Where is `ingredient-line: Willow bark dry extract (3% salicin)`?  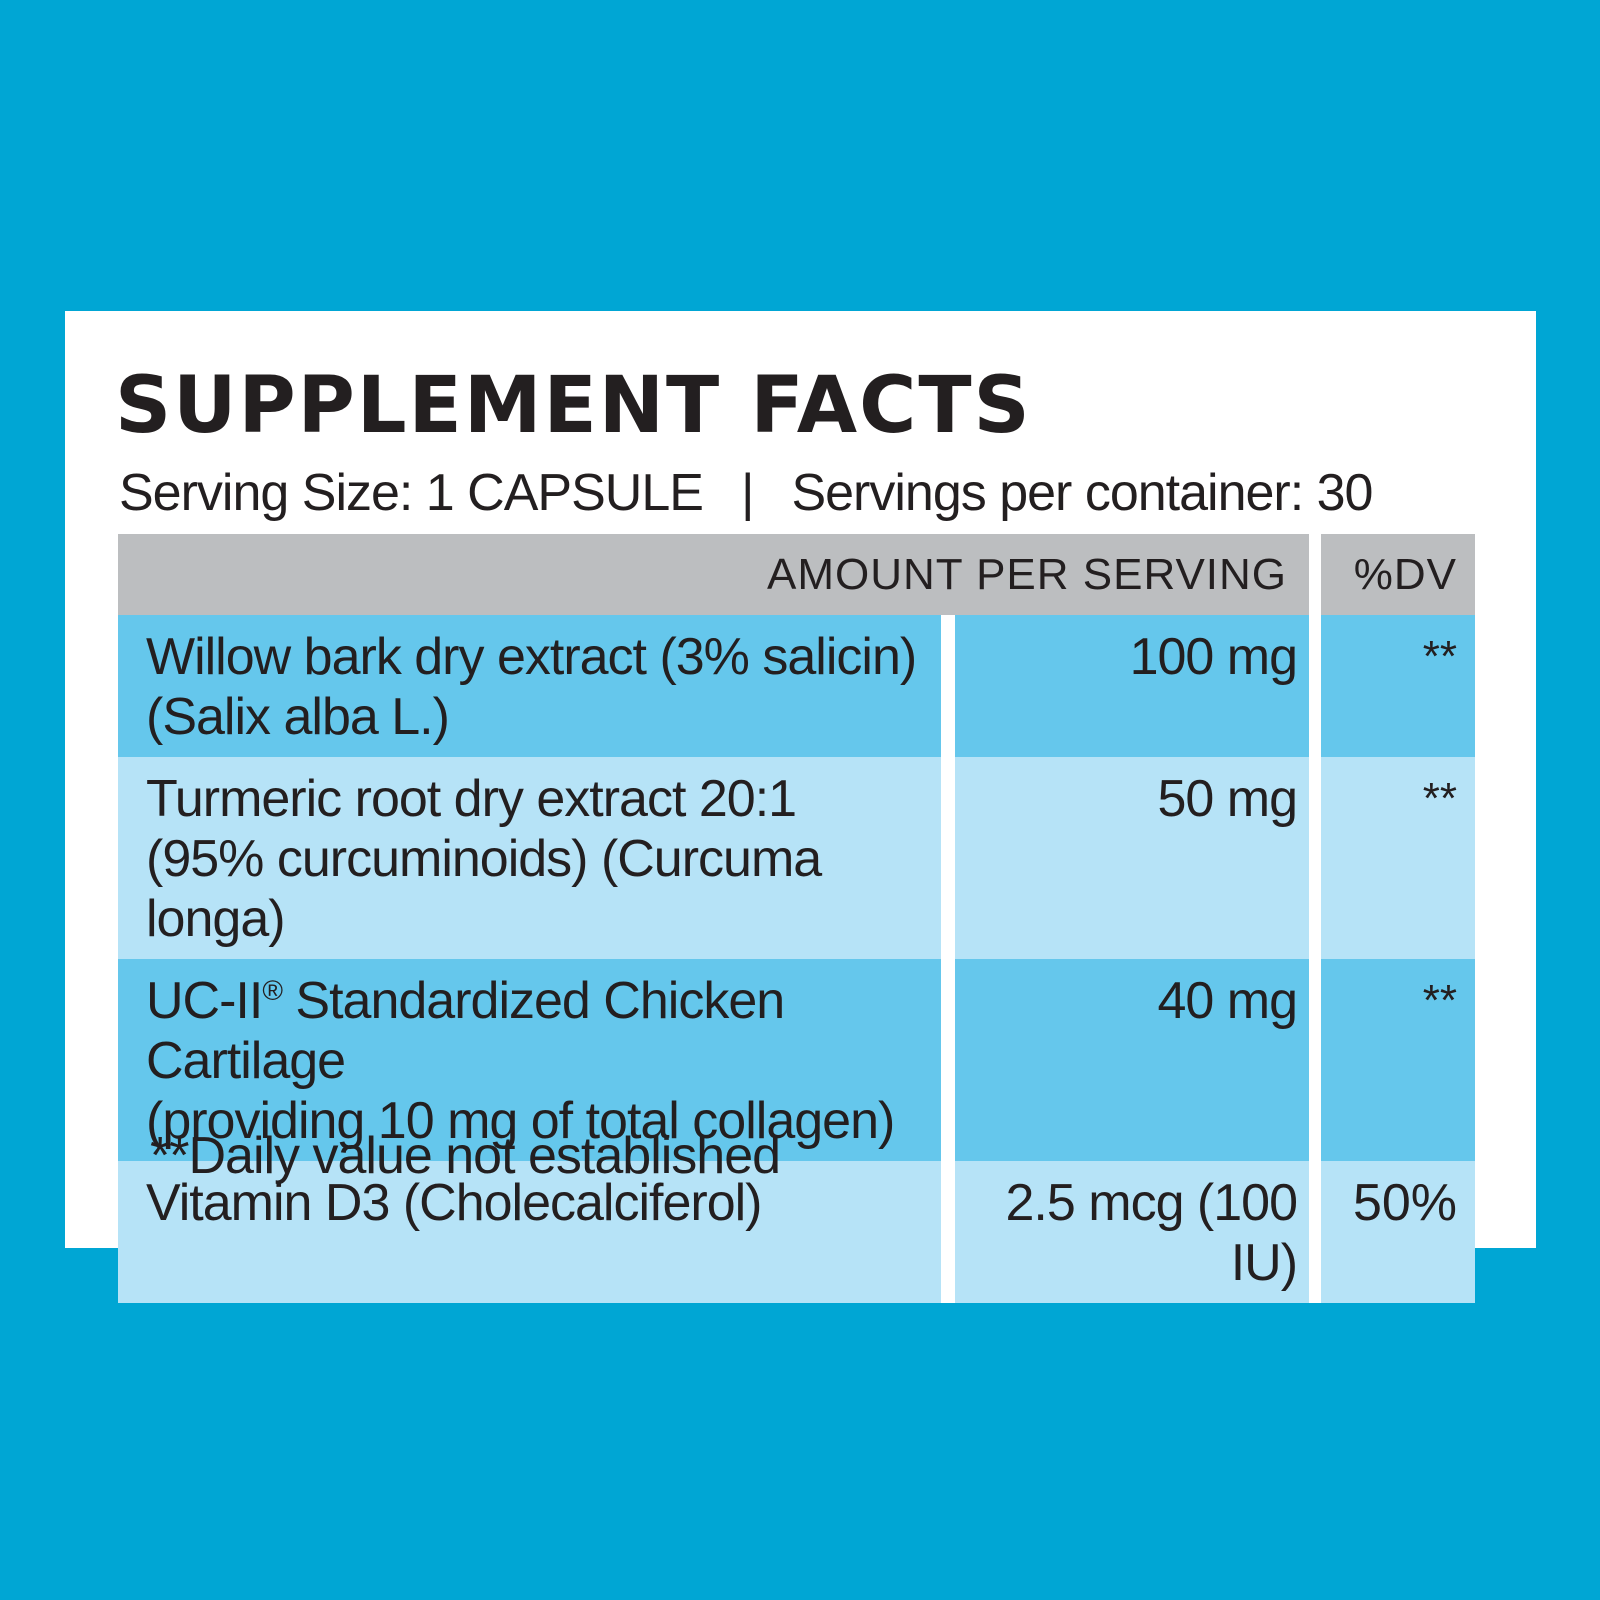 ingredient-line: Willow bark dry extract (3% salicin) is located at coordinates (531, 657).